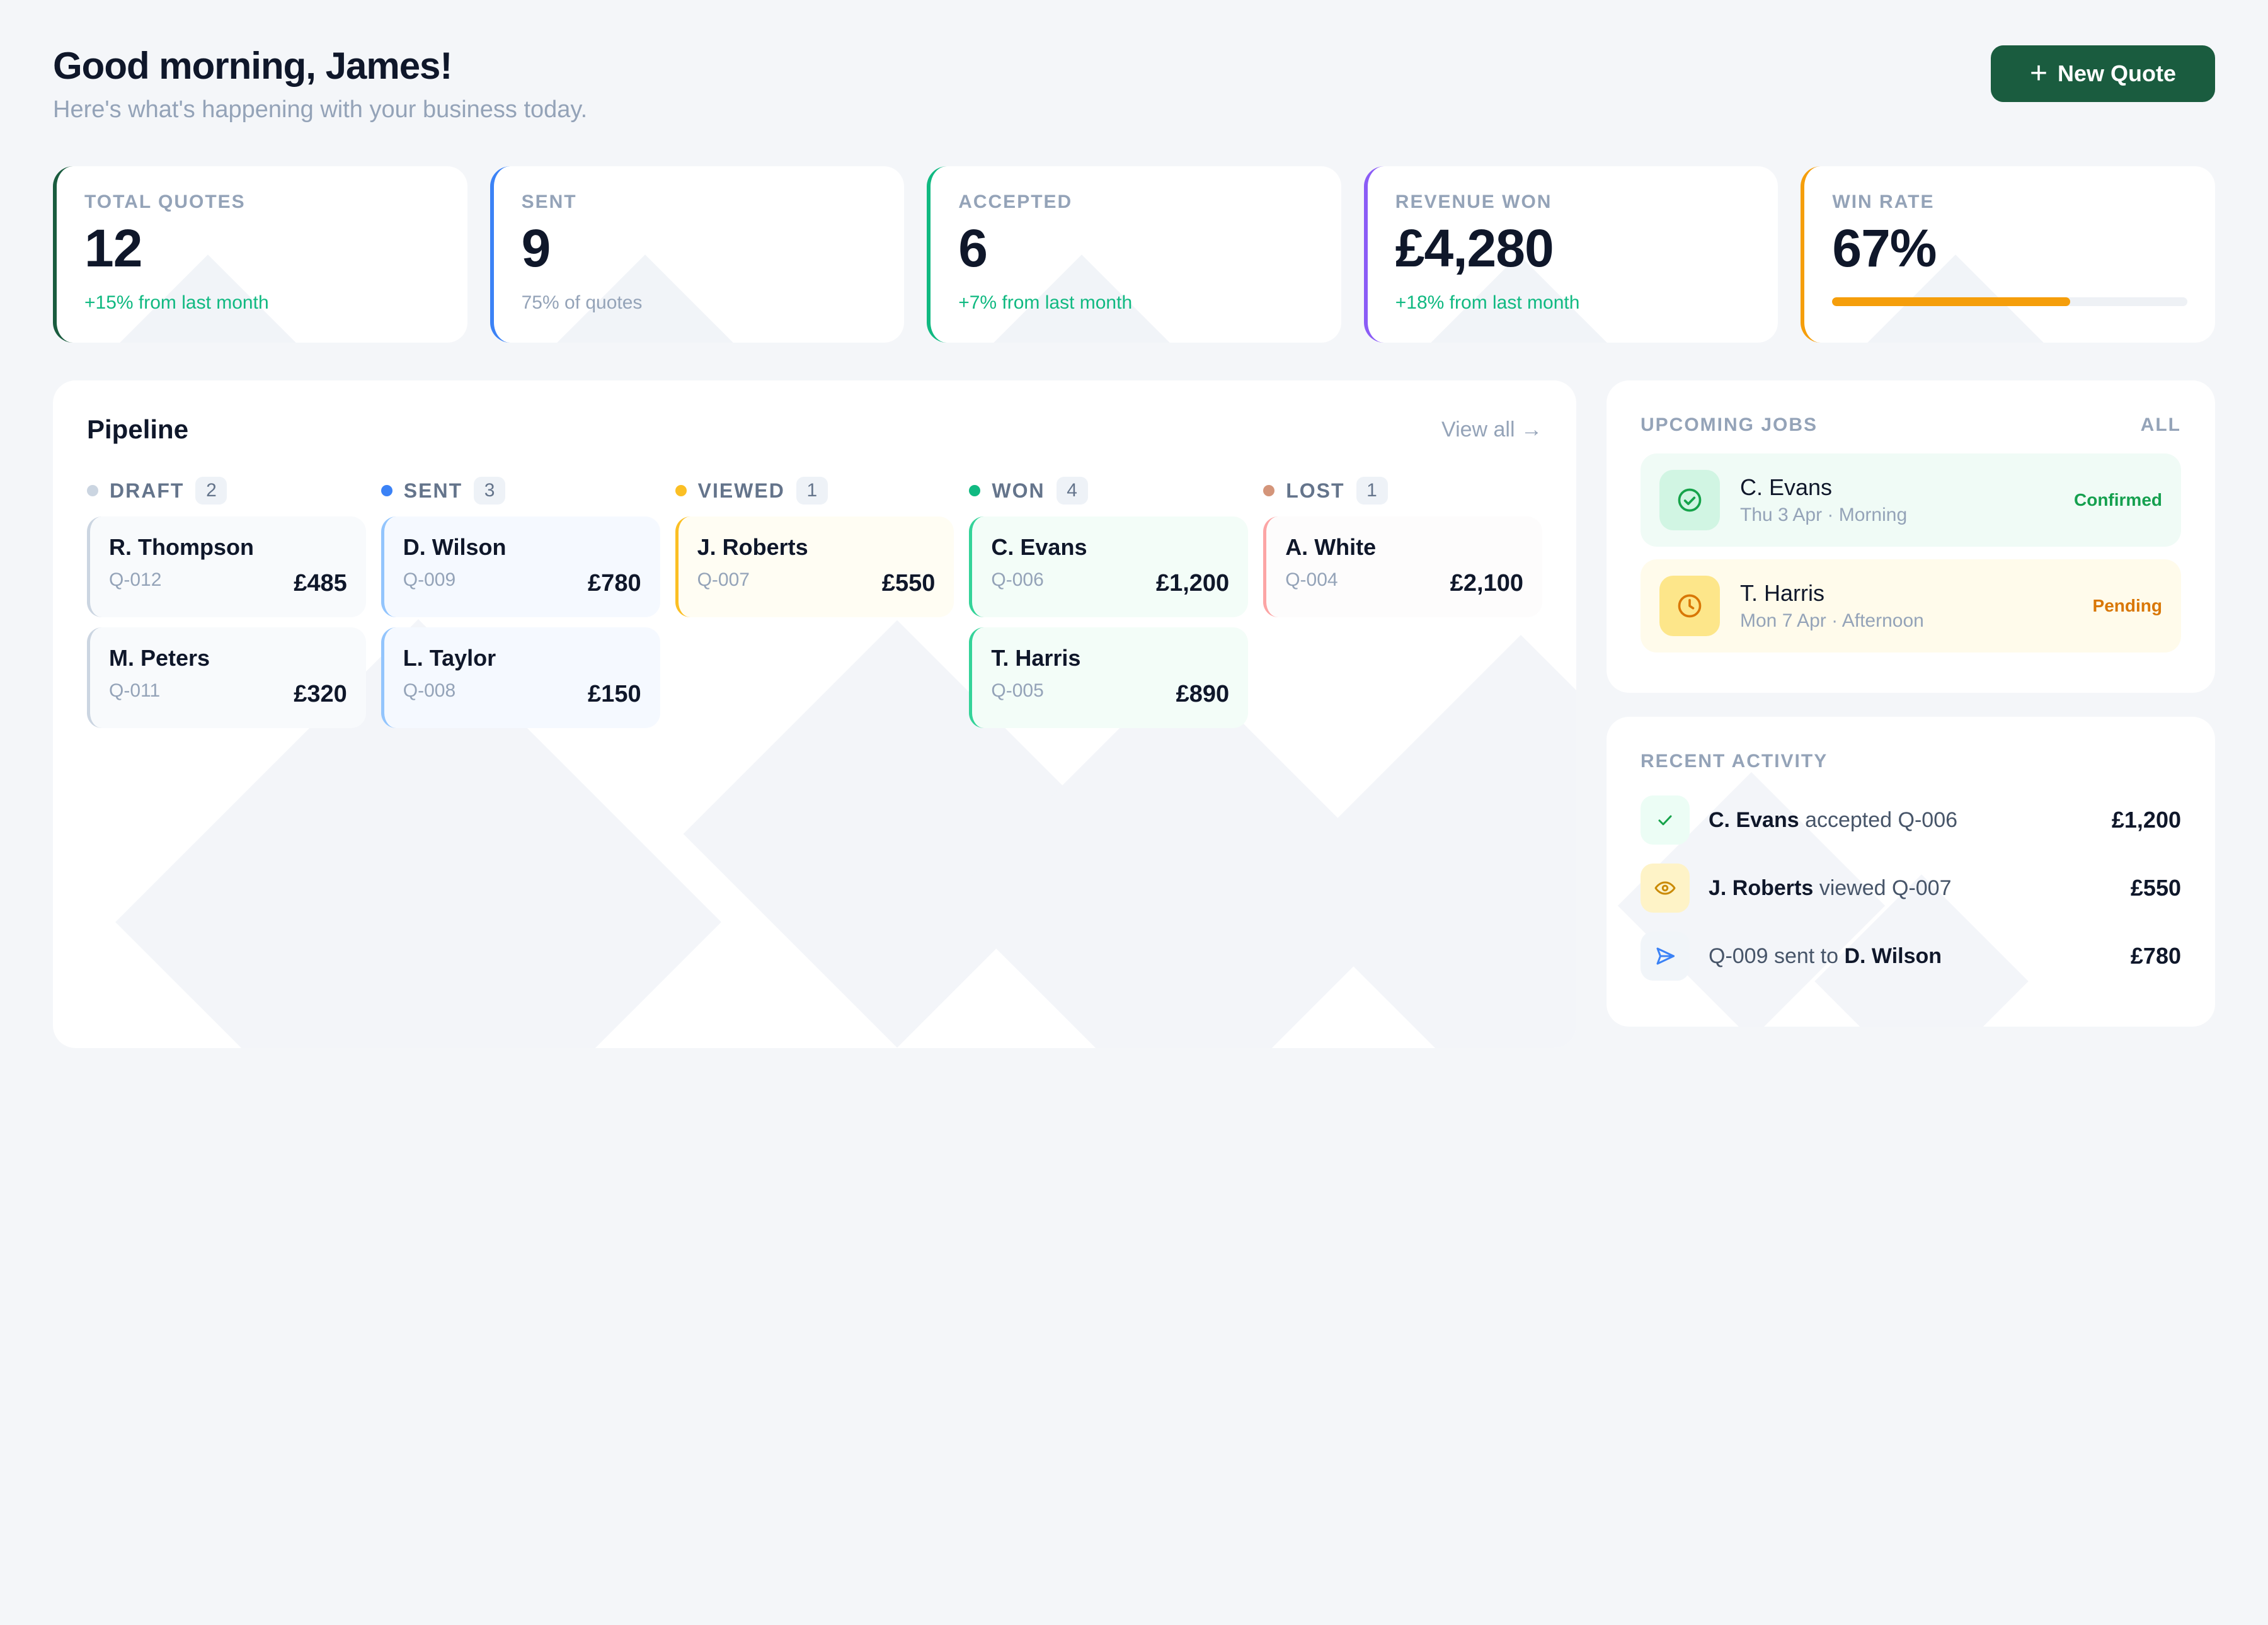  I want to click on stat-card-win-rate: WIN RATE 67%, so click(2008, 254).